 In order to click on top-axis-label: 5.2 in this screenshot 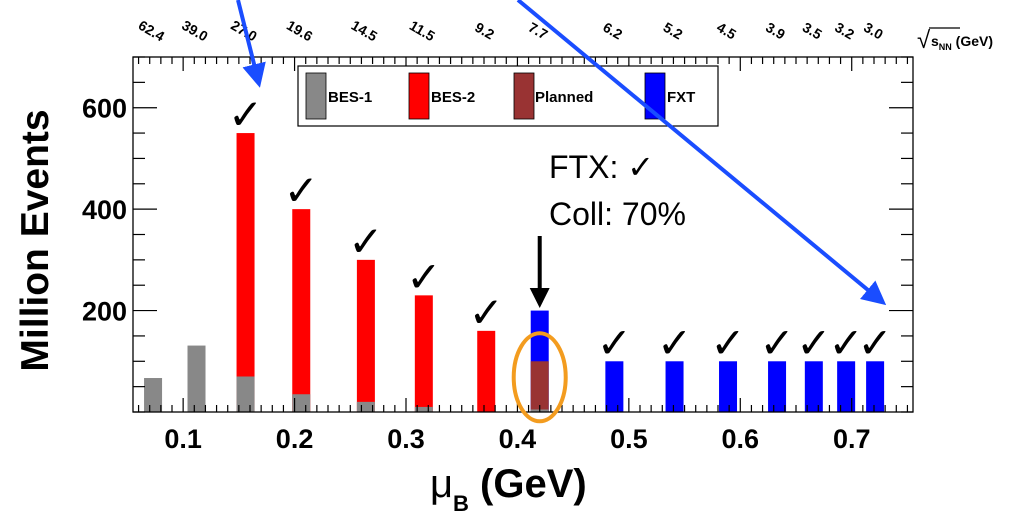, I will do `click(673, 31)`.